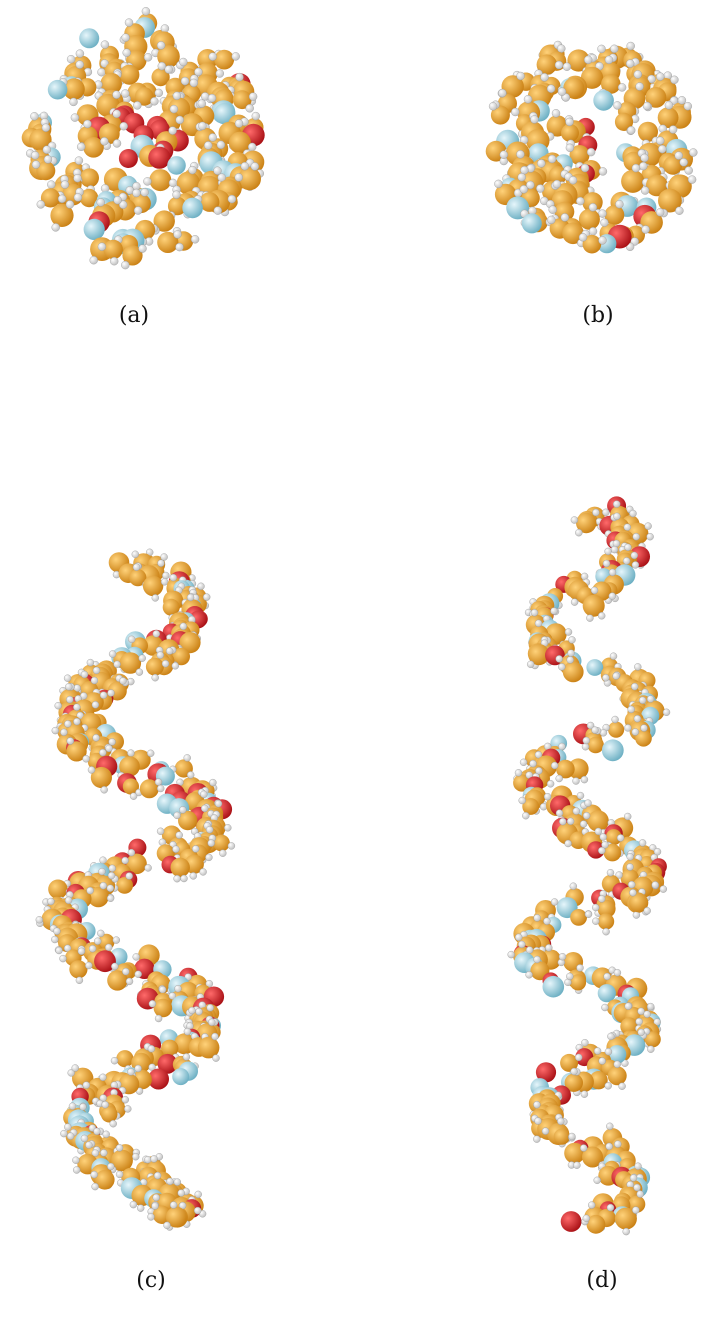 Image resolution: width=707 pixels, height=1320 pixels. What do you see at coordinates (602, 1280) in the screenshot?
I see `caption-d: (d)` at bounding box center [602, 1280].